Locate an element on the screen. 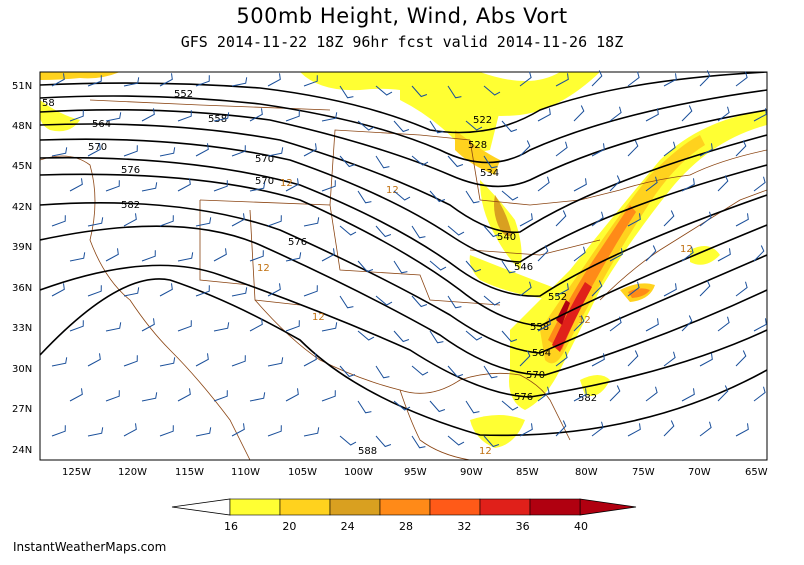  colorbar-tick-label: 28 is located at coordinates (406, 526).